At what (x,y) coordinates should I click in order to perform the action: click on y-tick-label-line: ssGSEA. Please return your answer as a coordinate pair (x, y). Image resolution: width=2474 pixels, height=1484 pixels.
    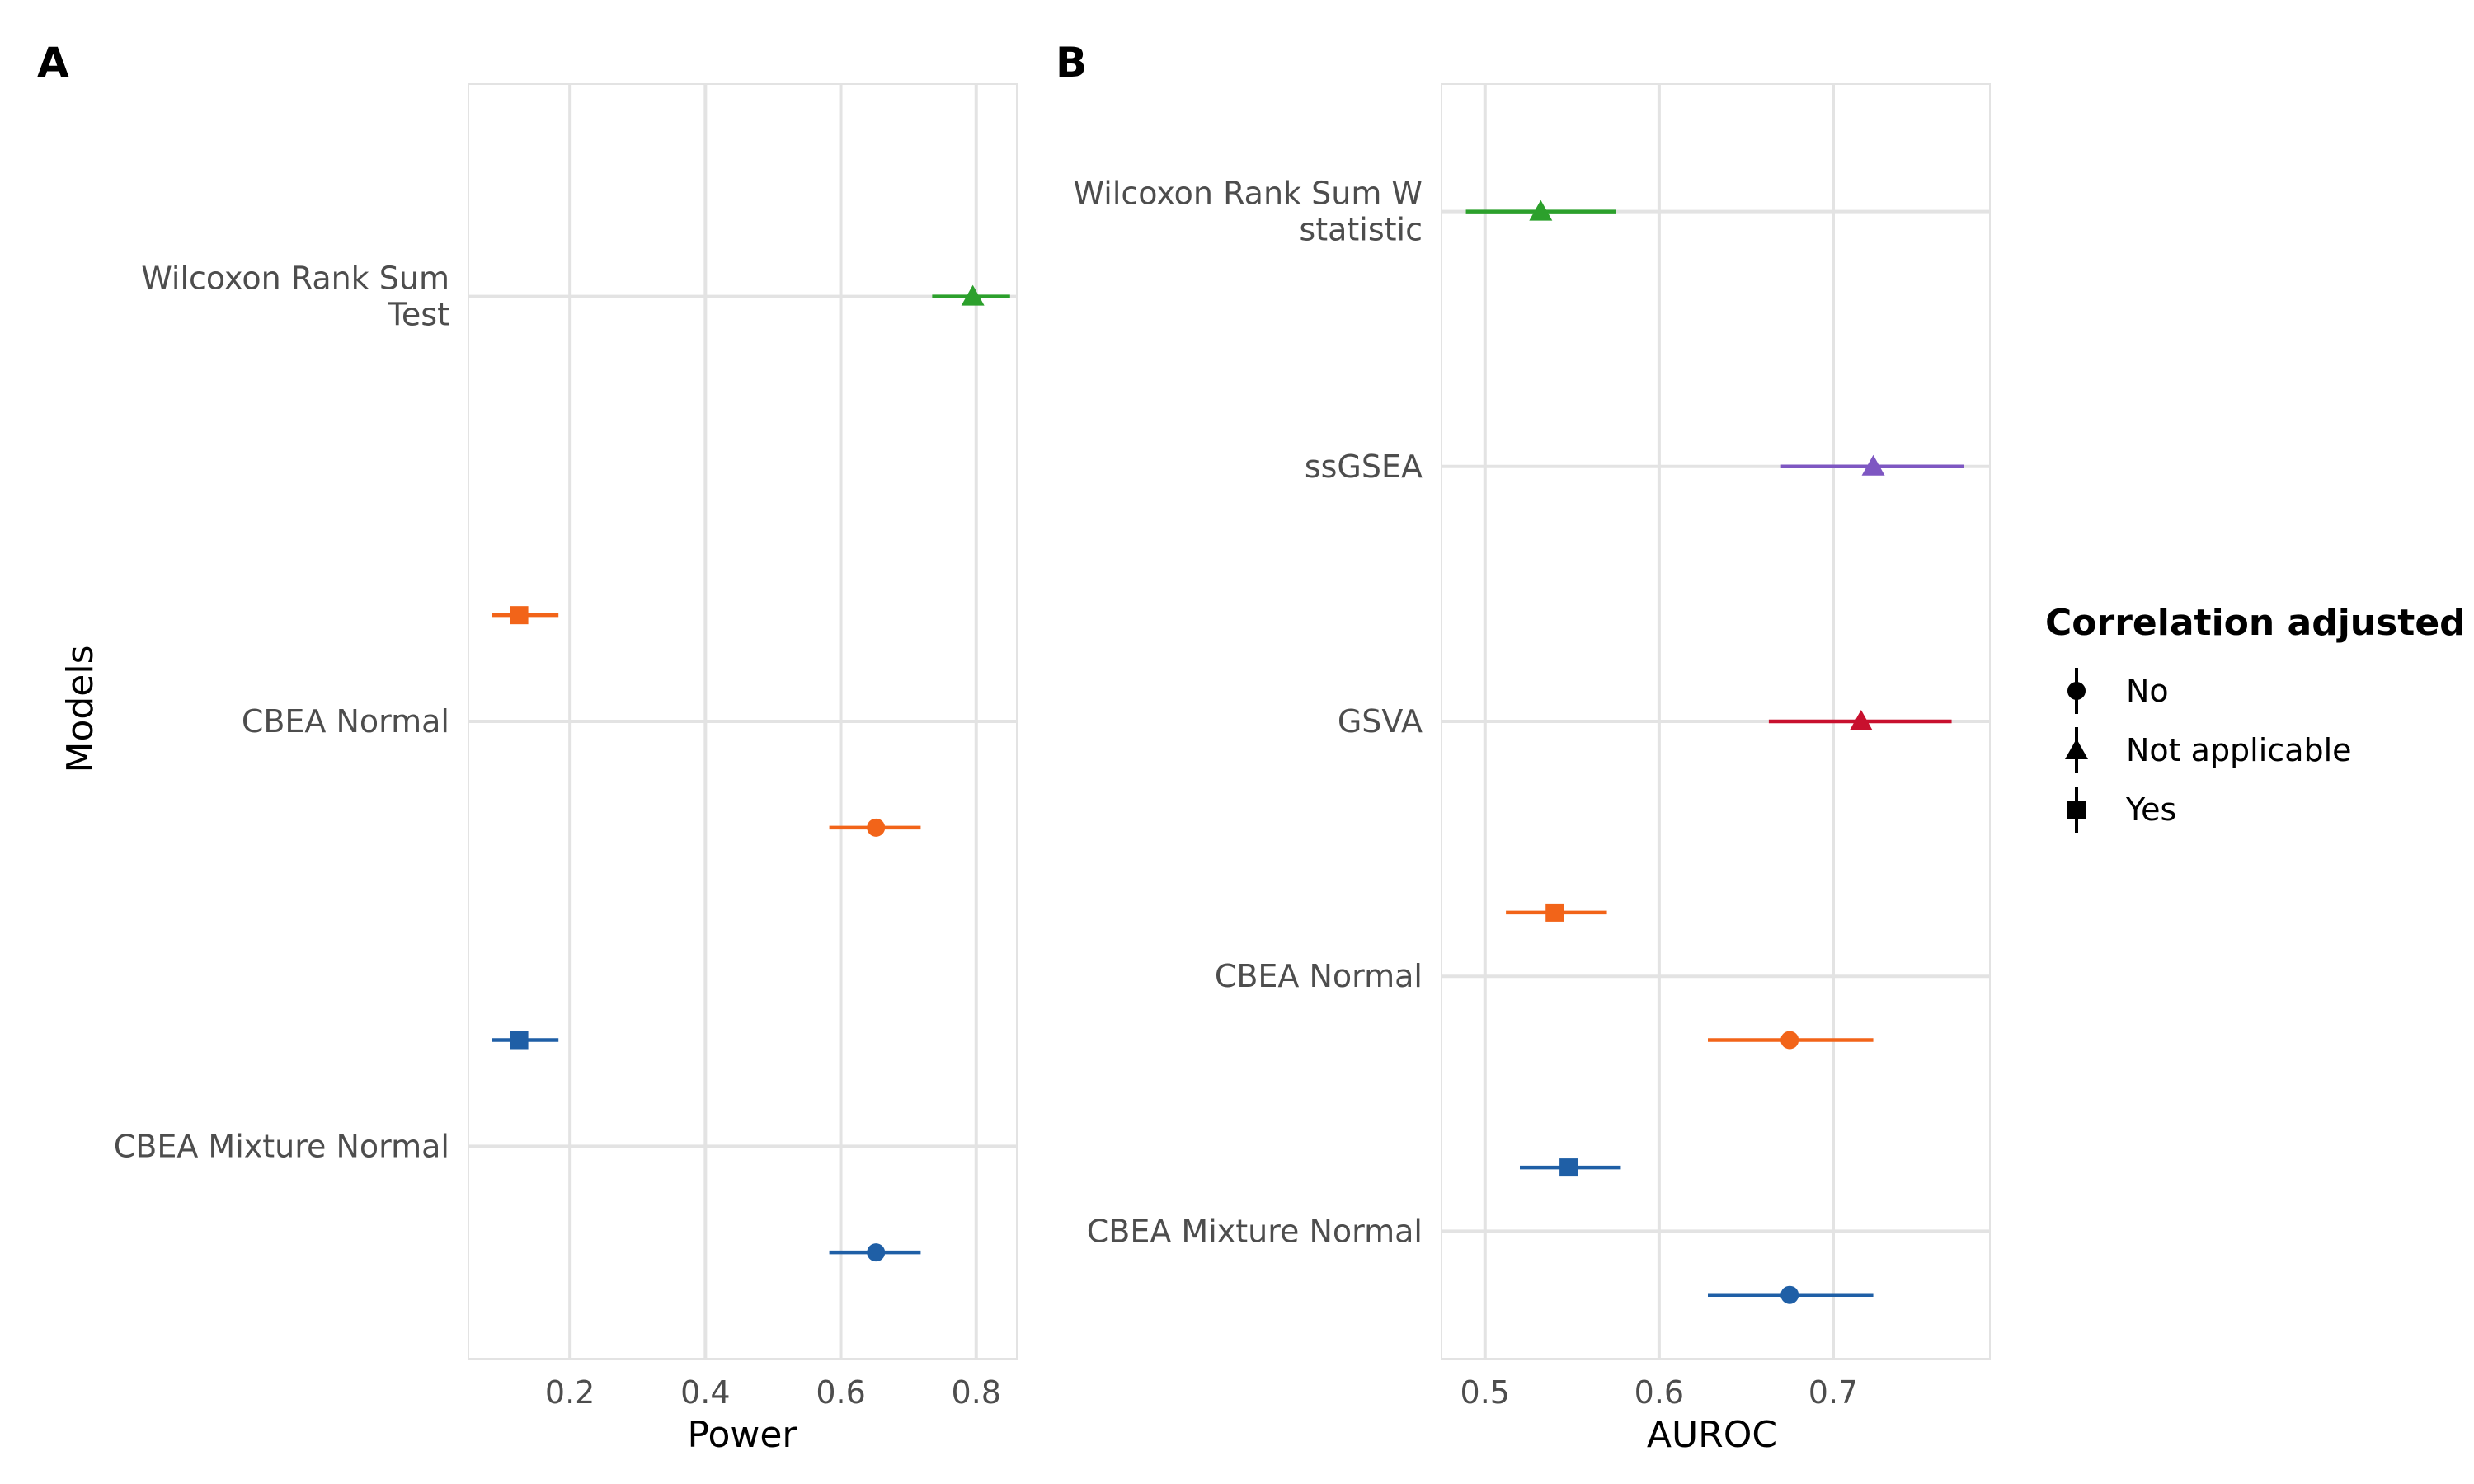
    Looking at the image, I should click on (1364, 467).